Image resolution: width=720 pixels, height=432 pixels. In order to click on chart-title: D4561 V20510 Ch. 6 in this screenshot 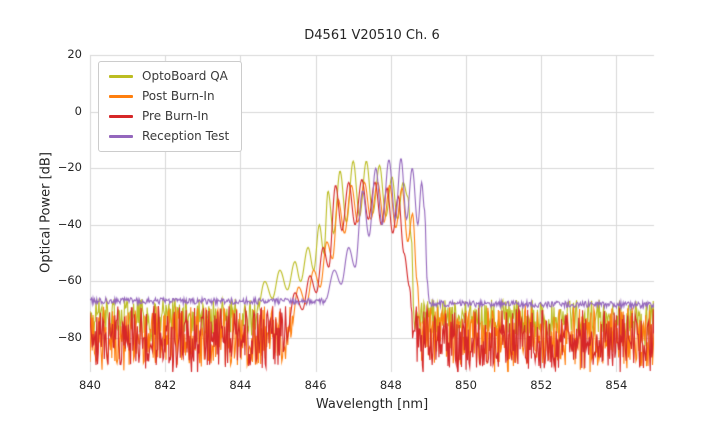, I will do `click(372, 35)`.